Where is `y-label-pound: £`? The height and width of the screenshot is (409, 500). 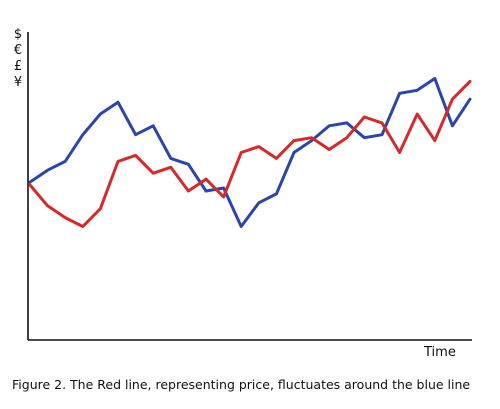 y-label-pound: £ is located at coordinates (18, 66).